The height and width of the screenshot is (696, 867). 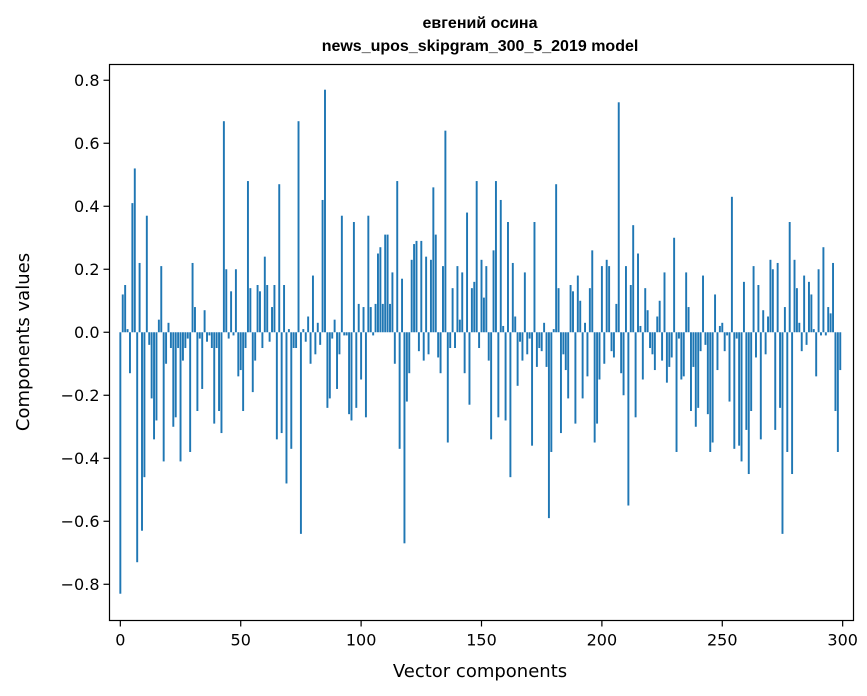 I want to click on y-tick-label: −0.8, so click(x=80, y=584).